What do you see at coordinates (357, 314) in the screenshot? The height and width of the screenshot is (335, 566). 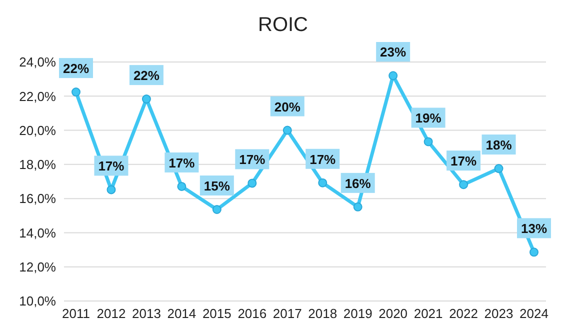 I see `x-tick-label: 2019` at bounding box center [357, 314].